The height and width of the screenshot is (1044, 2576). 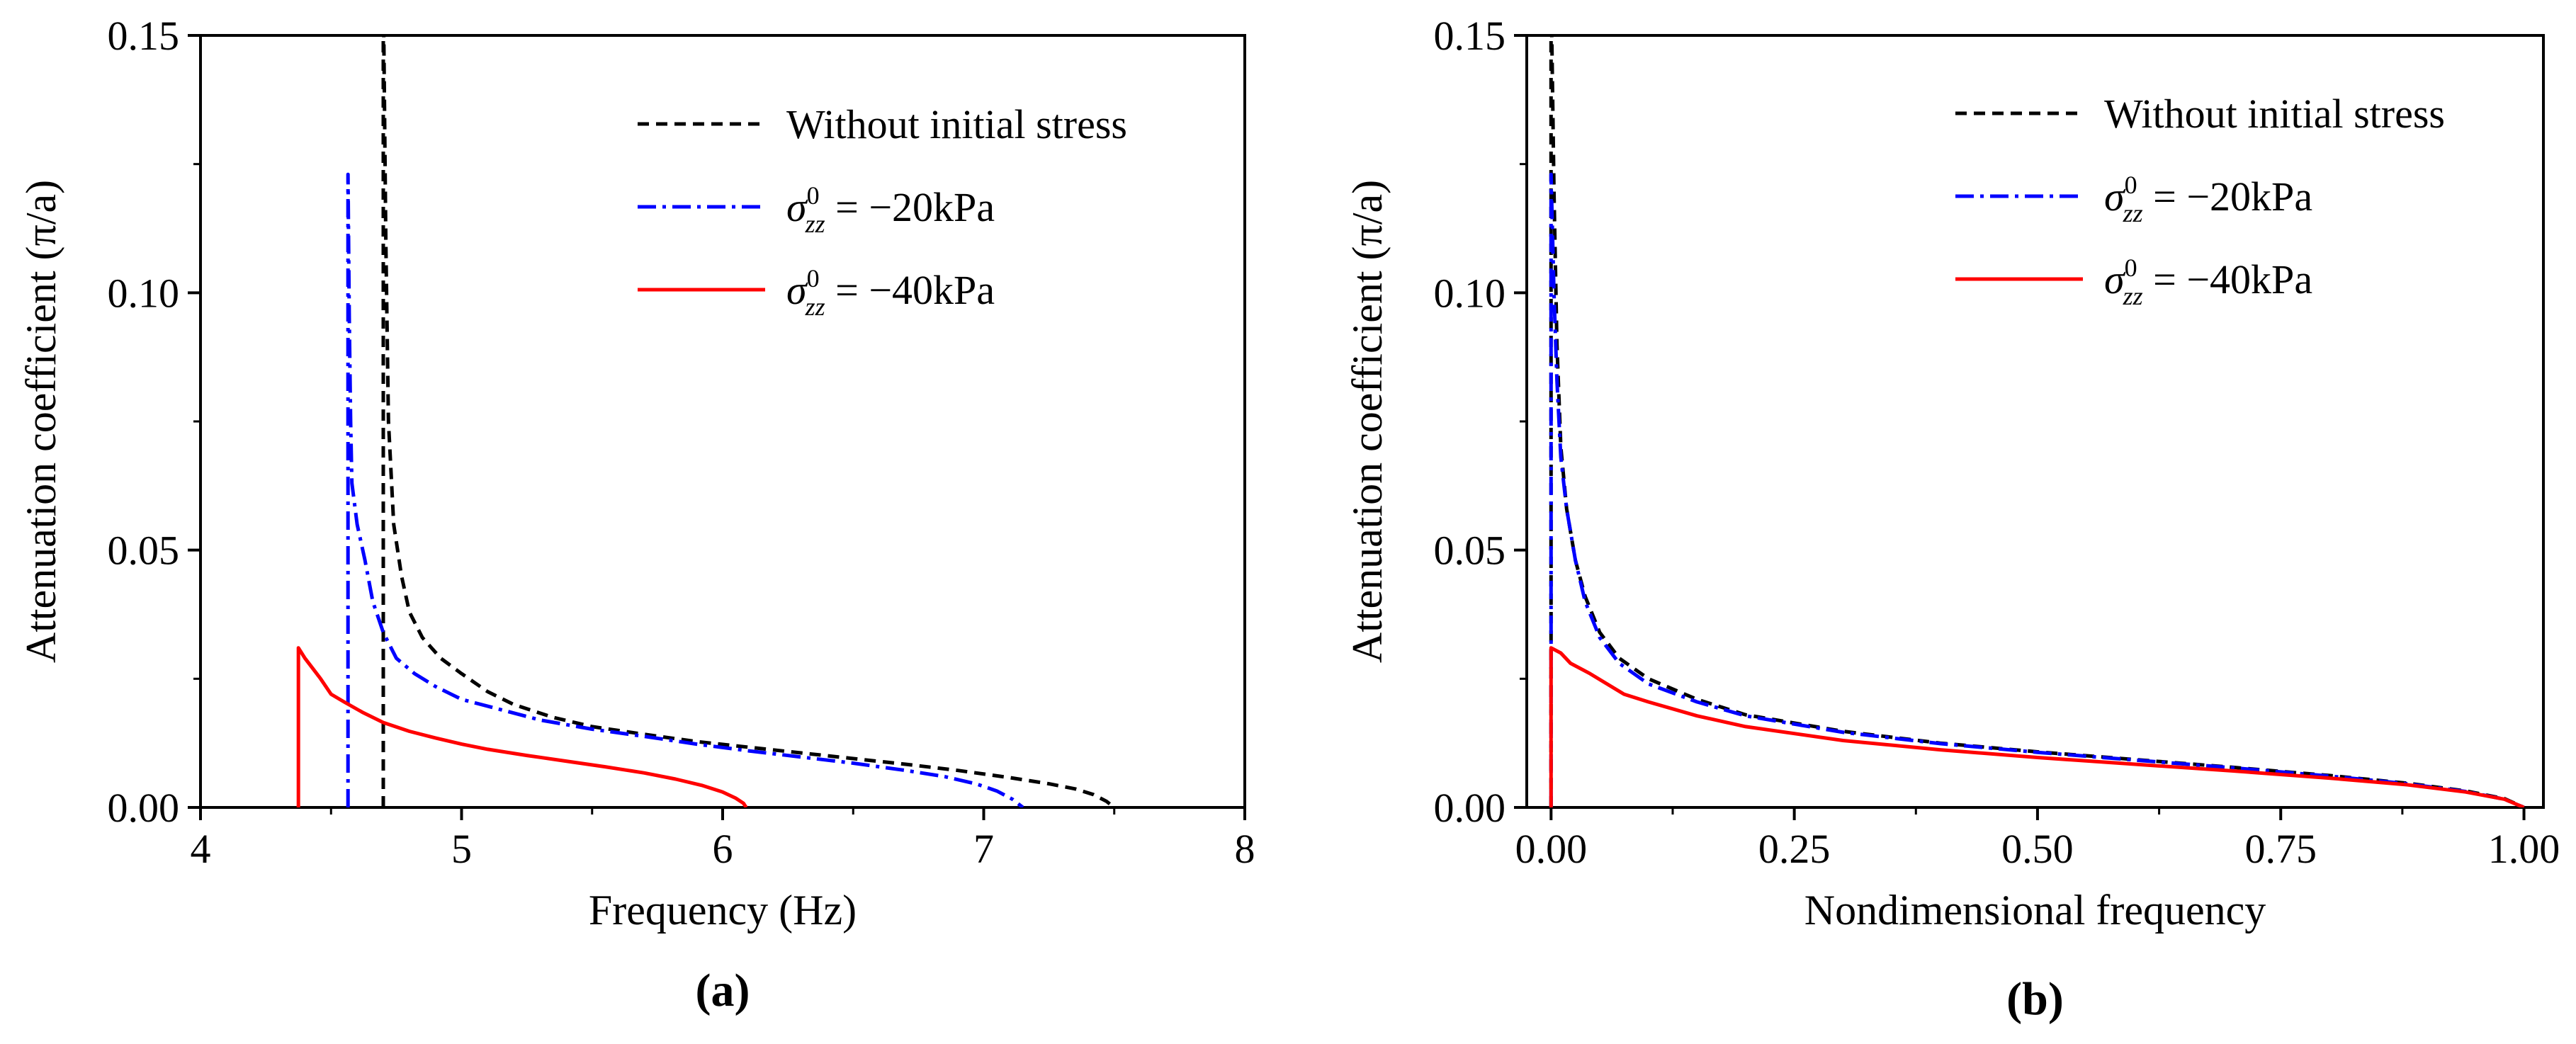 What do you see at coordinates (201, 849) in the screenshot?
I see `x-tick-label: 4` at bounding box center [201, 849].